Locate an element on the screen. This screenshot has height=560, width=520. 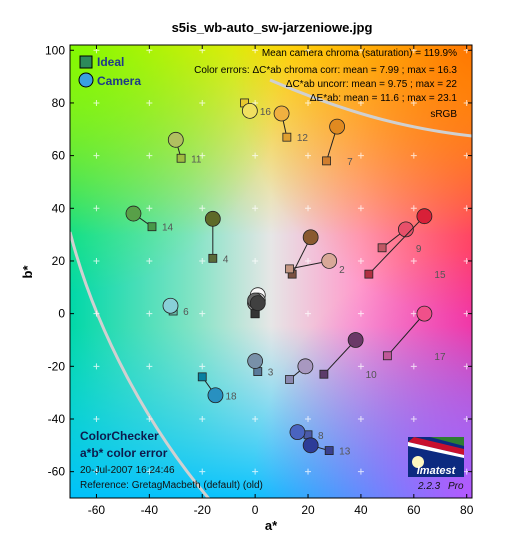
patch-label: 6 is located at coordinates (186, 312).